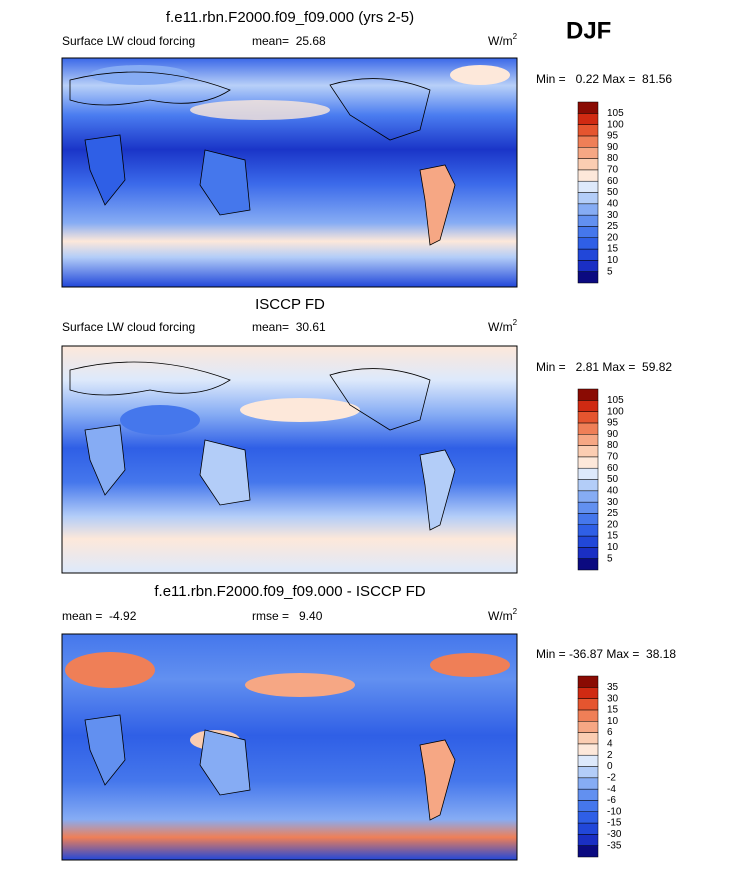 The height and width of the screenshot is (872, 733). Describe the element at coordinates (99, 616) in the screenshot. I see `left-label: mean = -4.92` at that location.